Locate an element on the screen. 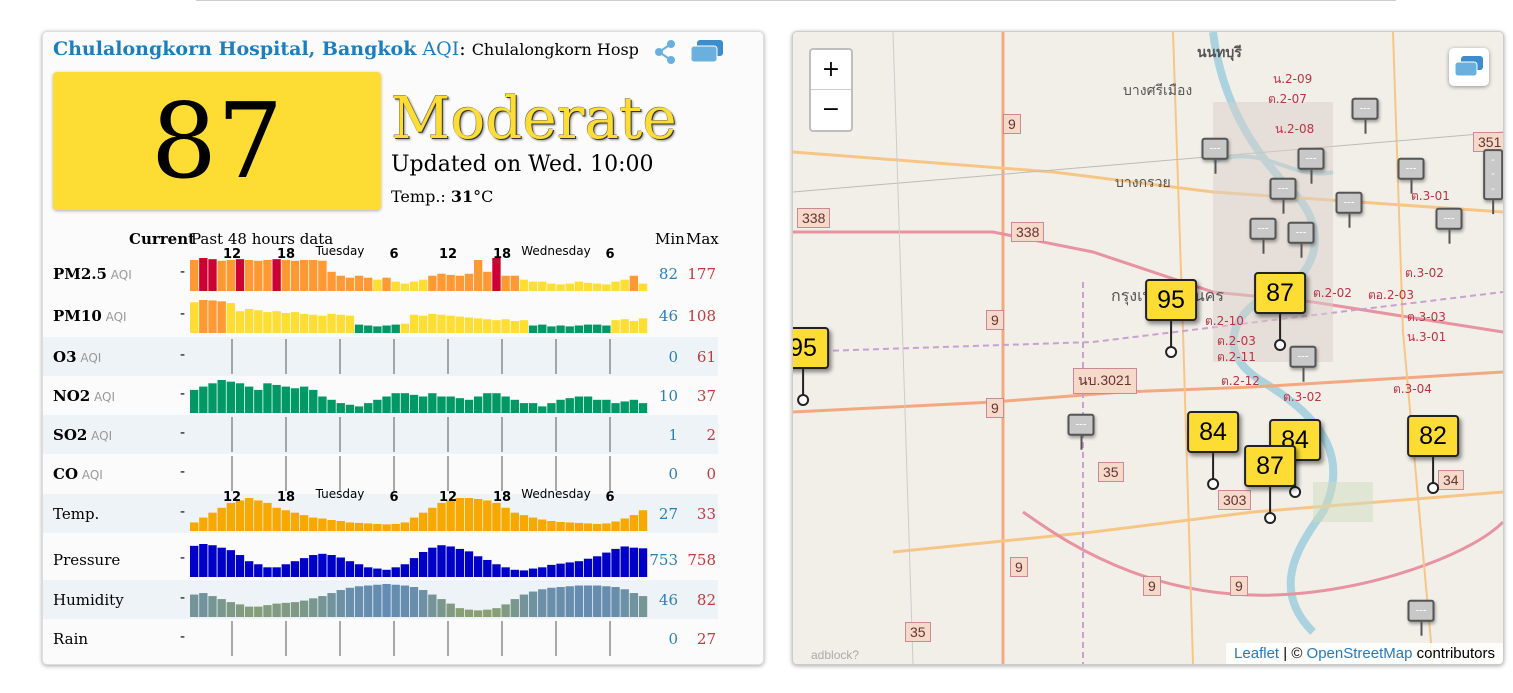 Image resolution: width=1513 pixels, height=693 pixels. layers-button is located at coordinates (1469, 67).